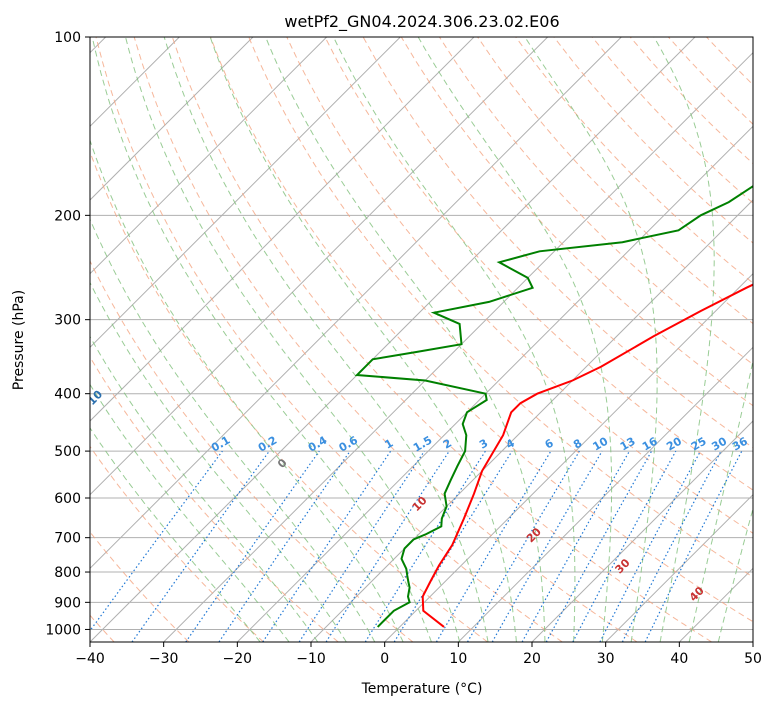 The width and height of the screenshot is (775, 708). What do you see at coordinates (753, 659) in the screenshot?
I see `x-tick-label: 50` at bounding box center [753, 659].